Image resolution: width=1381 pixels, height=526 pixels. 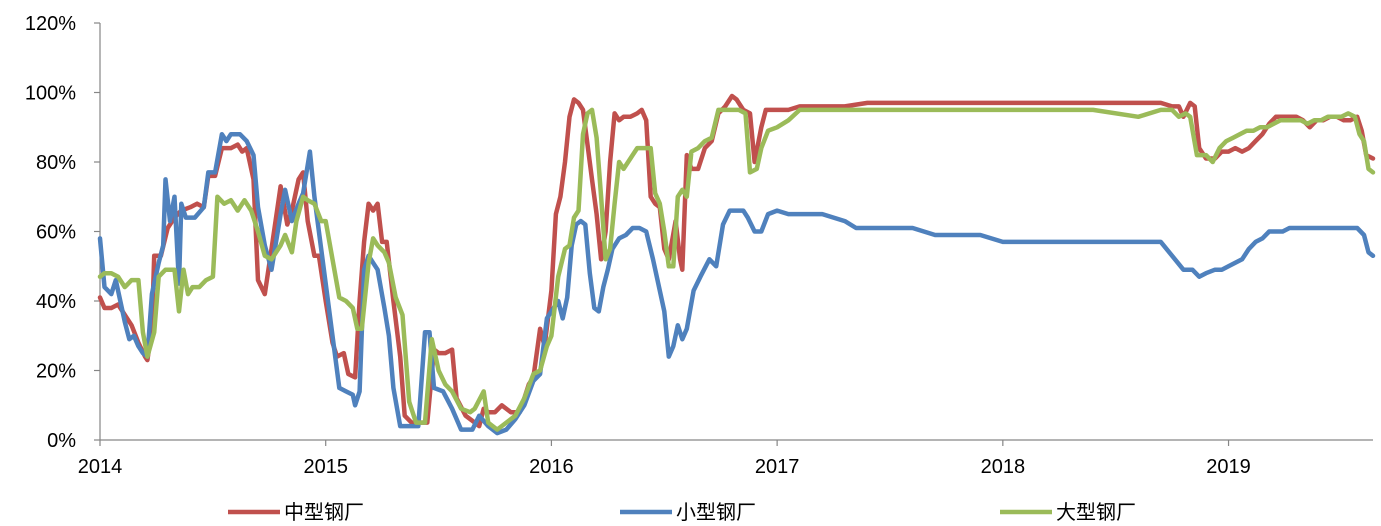 I want to click on y-axis: 0% 20% 40% 60% 80% 100% 120%, so click(x=63, y=232).